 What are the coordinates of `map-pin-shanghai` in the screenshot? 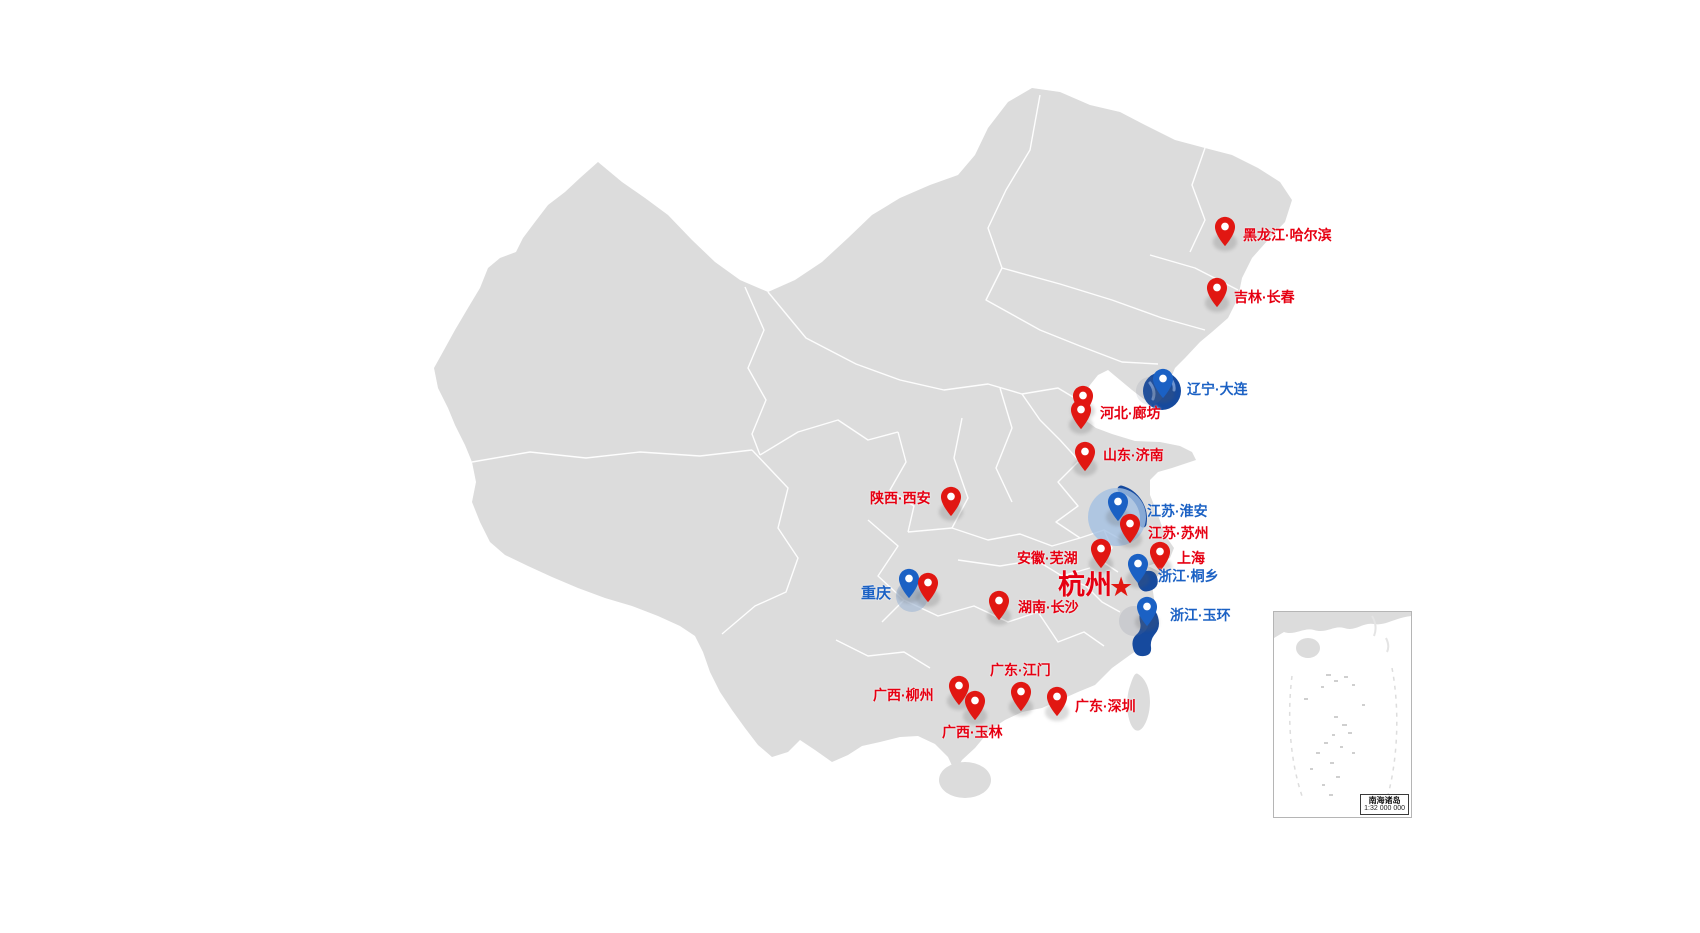 It's located at (1160, 556).